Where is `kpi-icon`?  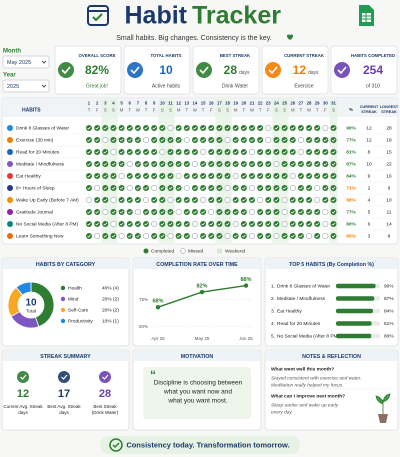 kpi-icon is located at coordinates (204, 70).